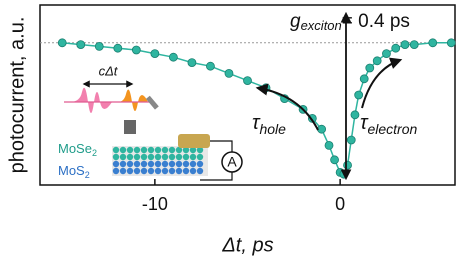  Describe the element at coordinates (75, 148) in the screenshot. I see `layer-name: MoSe` at that location.